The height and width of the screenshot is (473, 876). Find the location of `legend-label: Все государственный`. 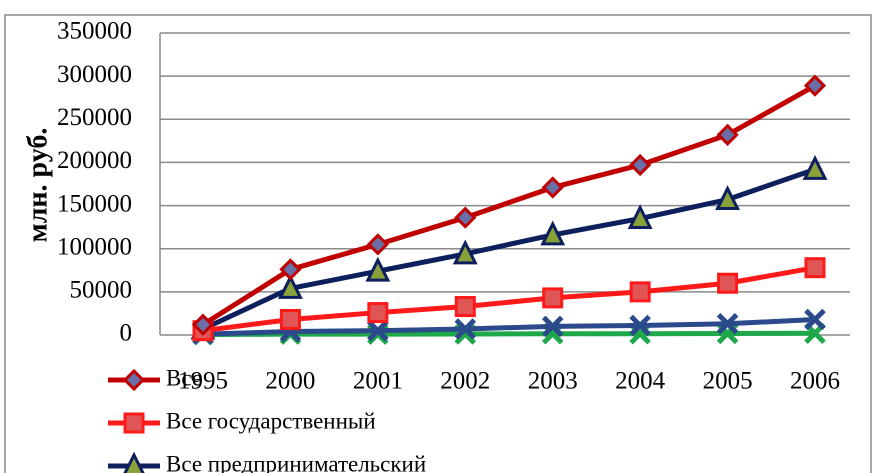

legend-label: Все государственный is located at coordinates (271, 420).